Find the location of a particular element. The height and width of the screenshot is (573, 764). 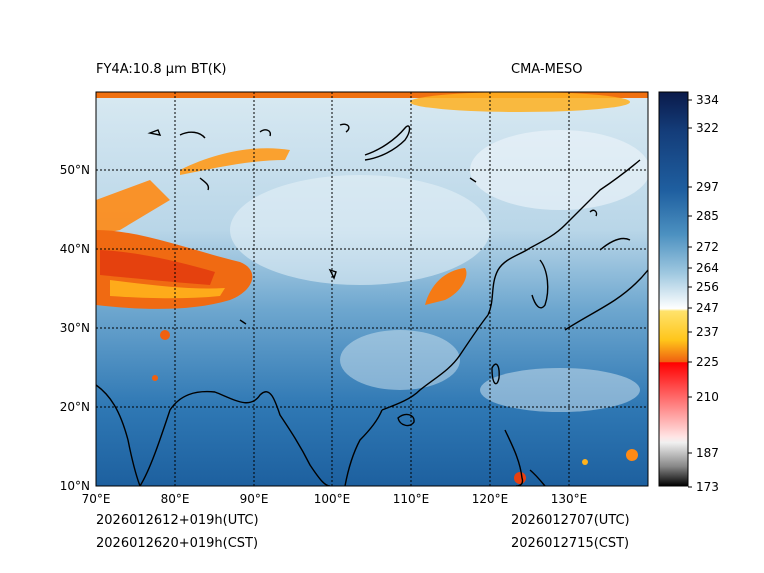

init-time-cst: 2026012620+019h(CST) is located at coordinates (177, 543).